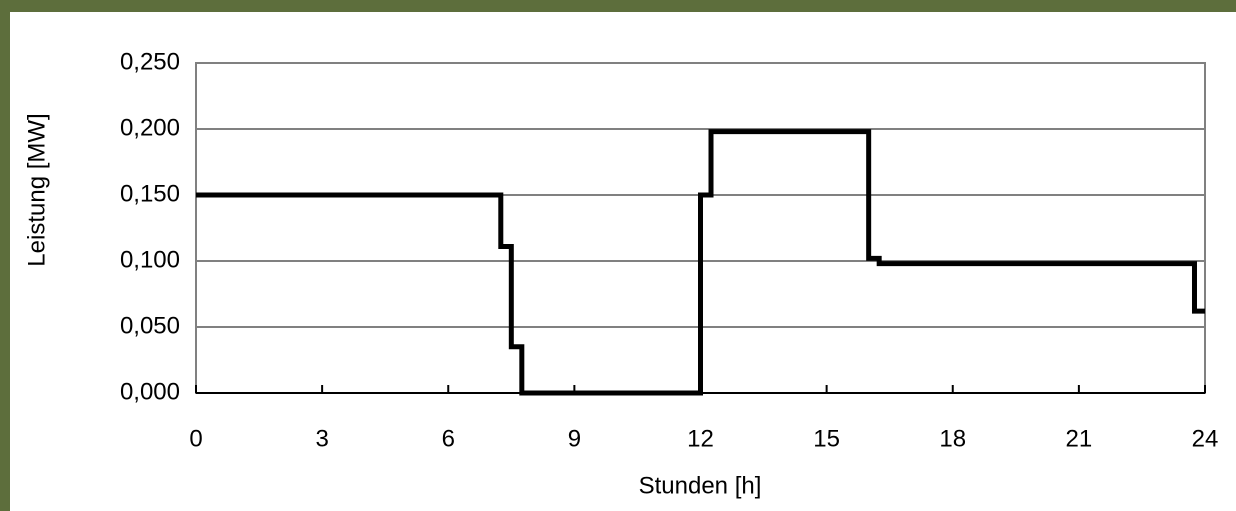 The width and height of the screenshot is (1236, 511). What do you see at coordinates (150, 391) in the screenshot?
I see `y-tick-label: 0,000` at bounding box center [150, 391].